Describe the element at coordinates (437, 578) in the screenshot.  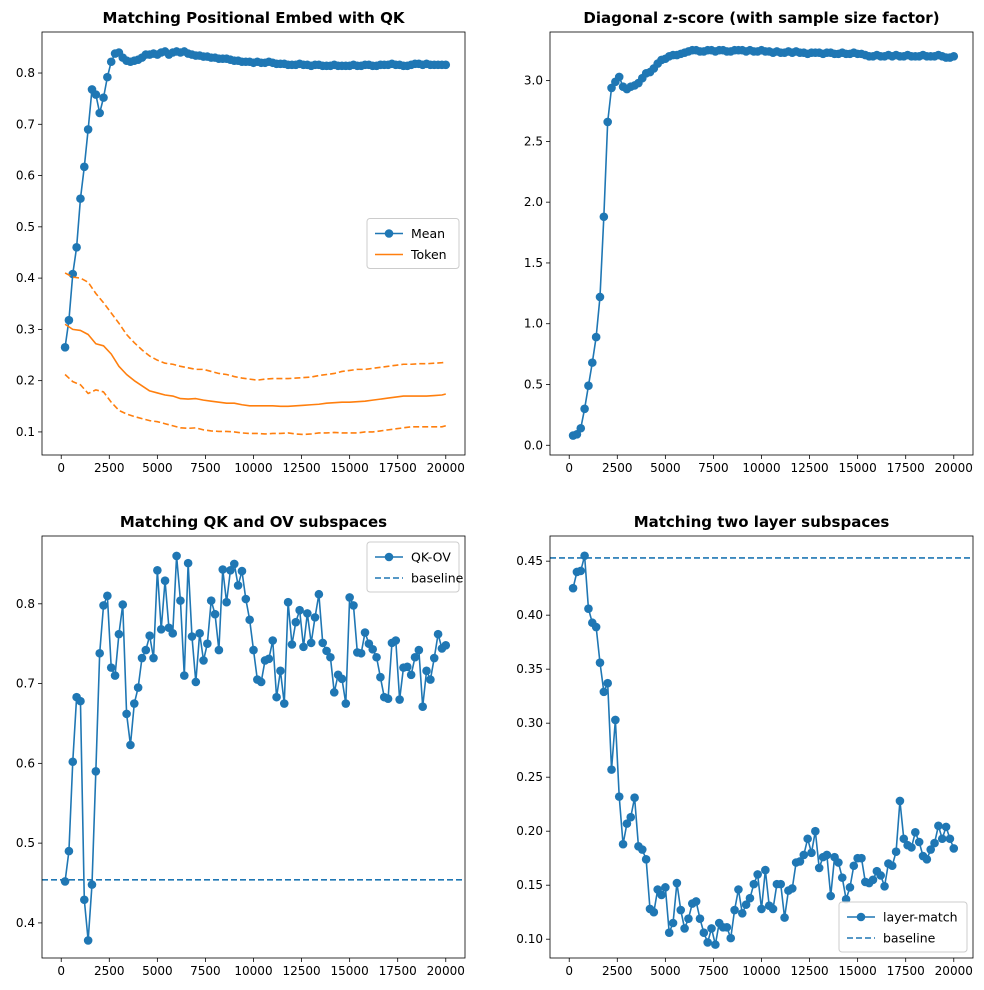
I see `legend-label: baseline` at that location.